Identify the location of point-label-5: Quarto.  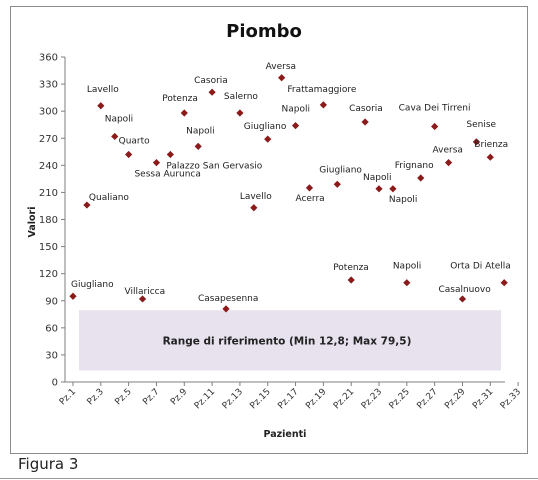
(135, 142).